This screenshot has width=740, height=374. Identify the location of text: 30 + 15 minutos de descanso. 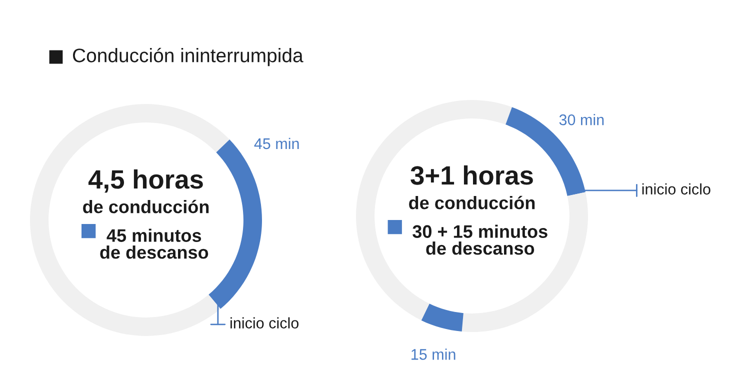
(480, 239).